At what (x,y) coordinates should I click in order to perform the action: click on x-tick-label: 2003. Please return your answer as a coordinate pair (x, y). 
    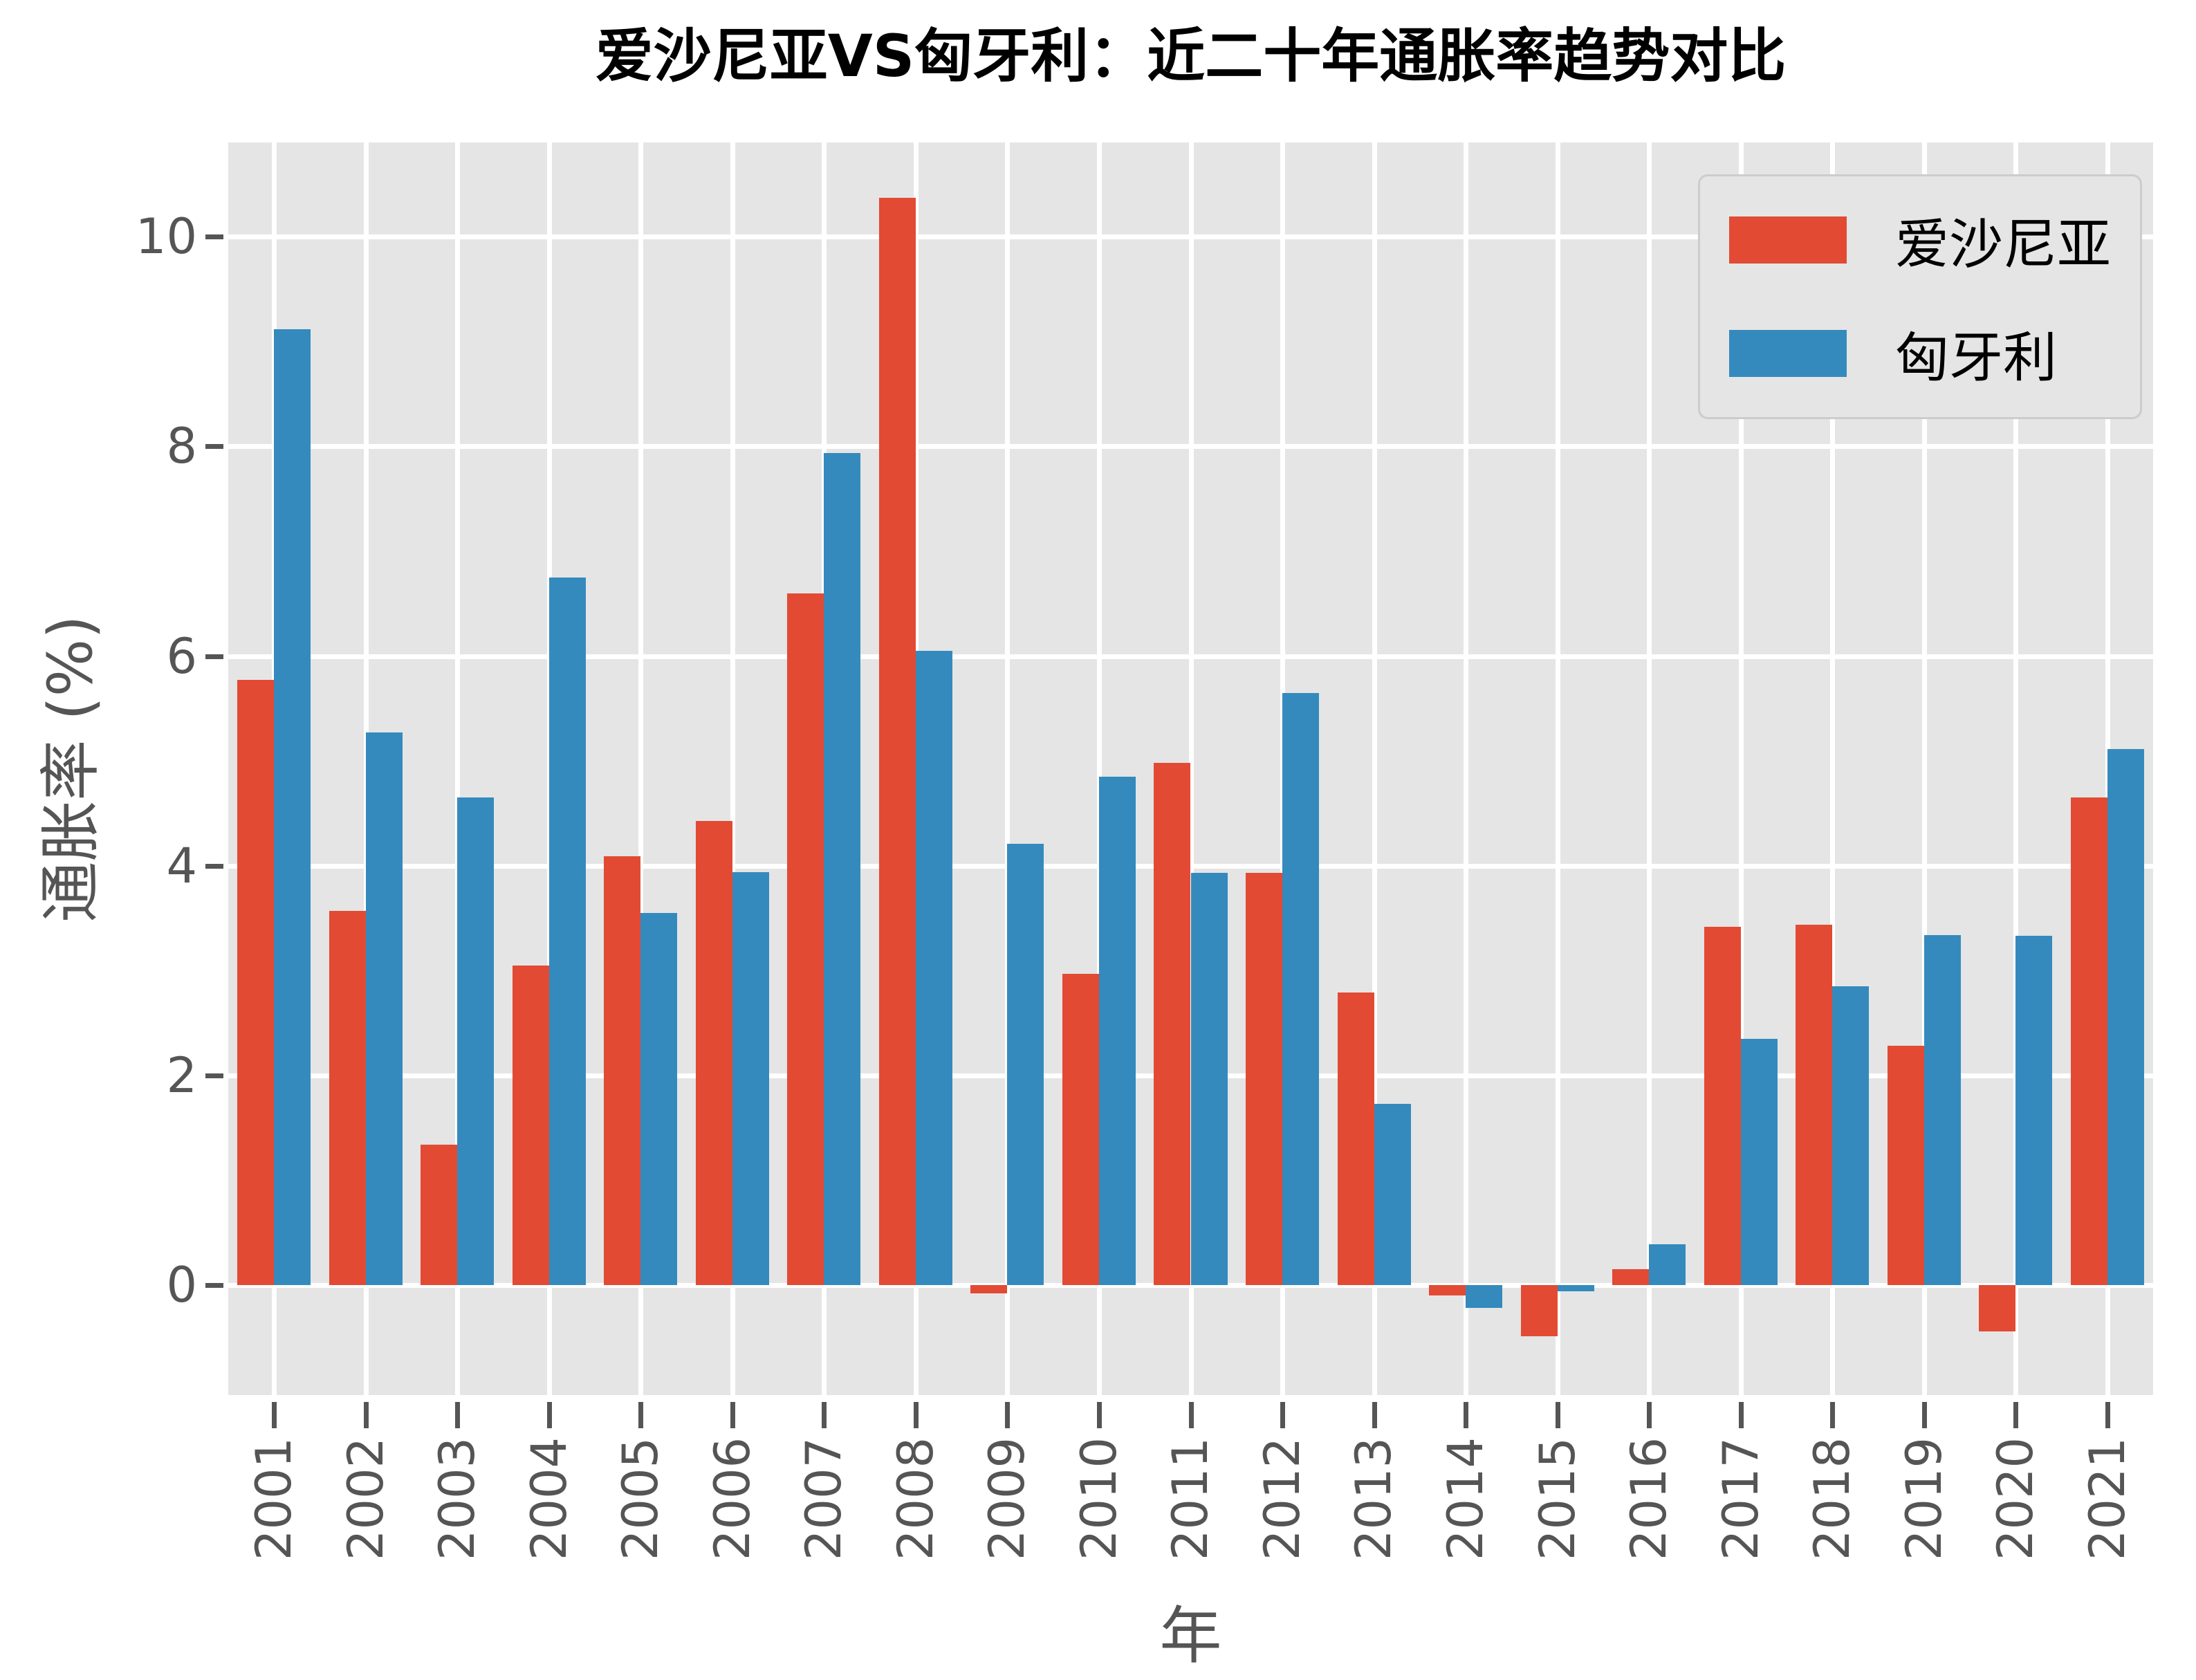
    Looking at the image, I should click on (457, 1499).